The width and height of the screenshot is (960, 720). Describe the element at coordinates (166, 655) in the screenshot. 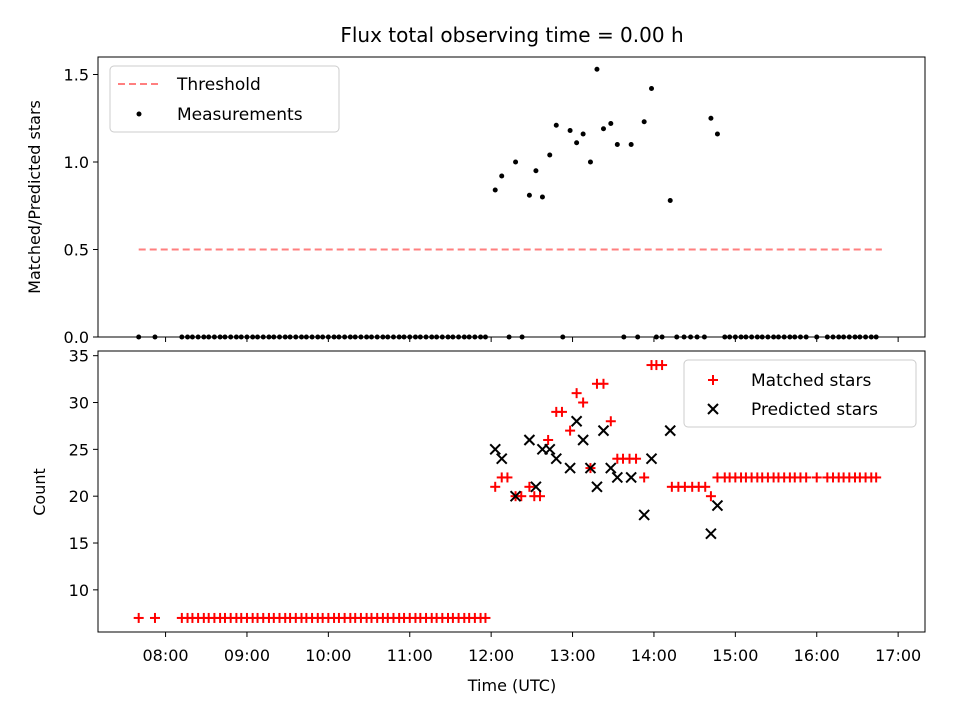

I see `x-tick-label: 08:00` at that location.